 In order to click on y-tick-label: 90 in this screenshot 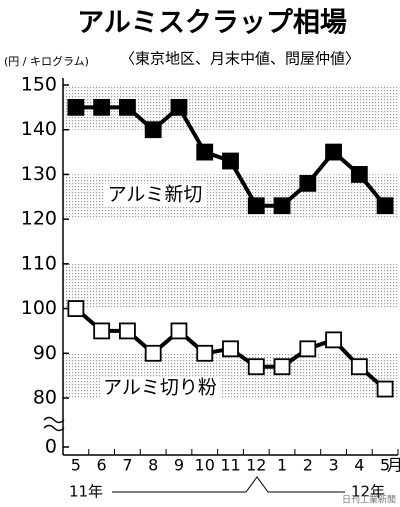, I will do `click(45, 353)`.